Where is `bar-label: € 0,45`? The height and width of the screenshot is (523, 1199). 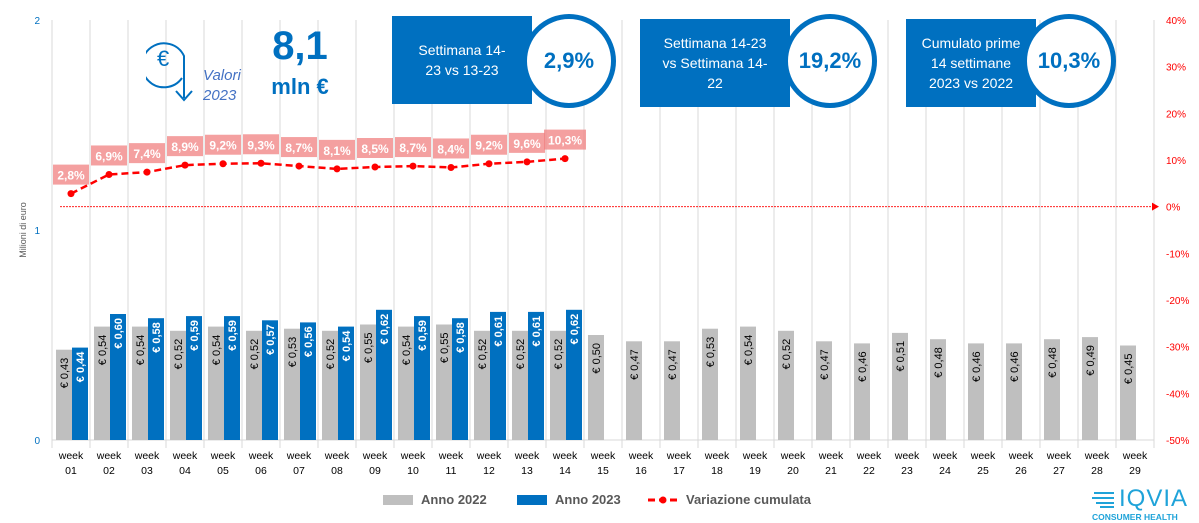
bar-label: € 0,45 is located at coordinates (1129, 369).